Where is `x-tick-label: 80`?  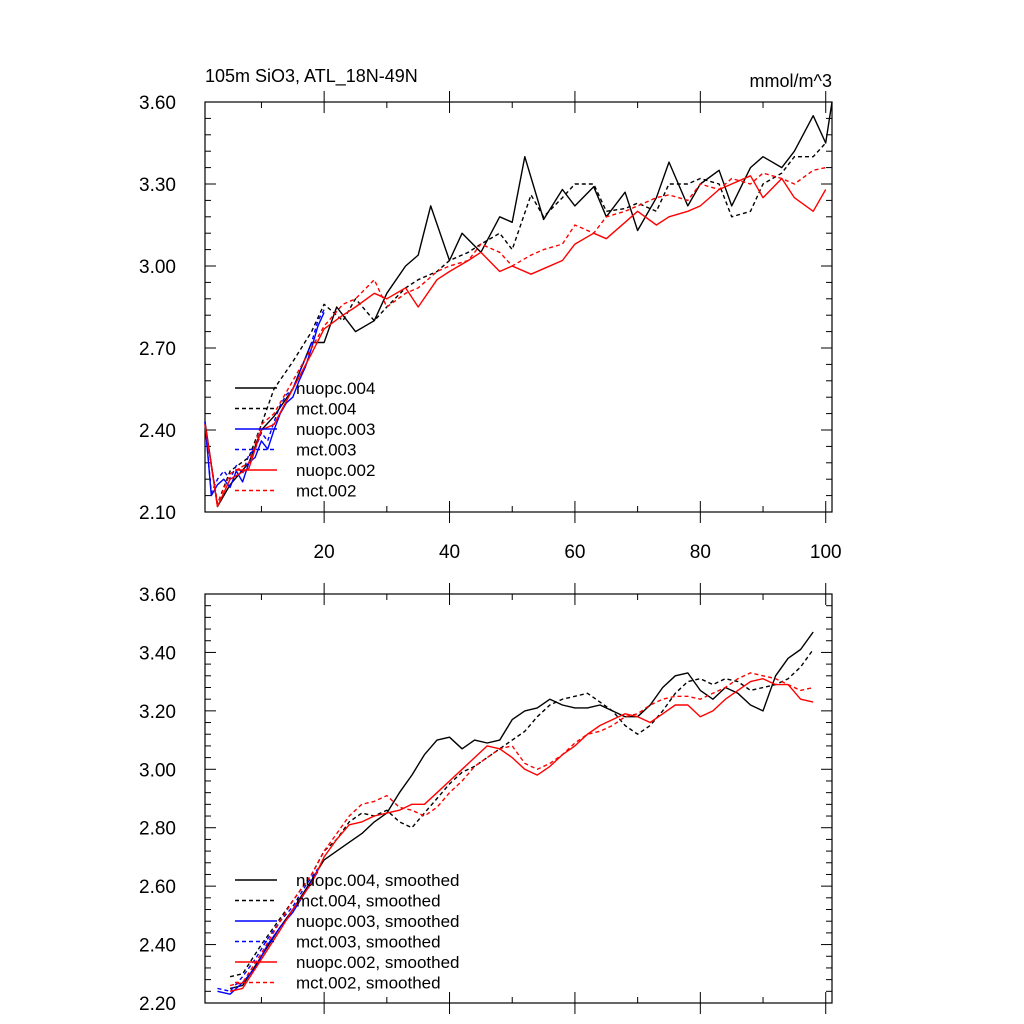
x-tick-label: 80 is located at coordinates (700, 552).